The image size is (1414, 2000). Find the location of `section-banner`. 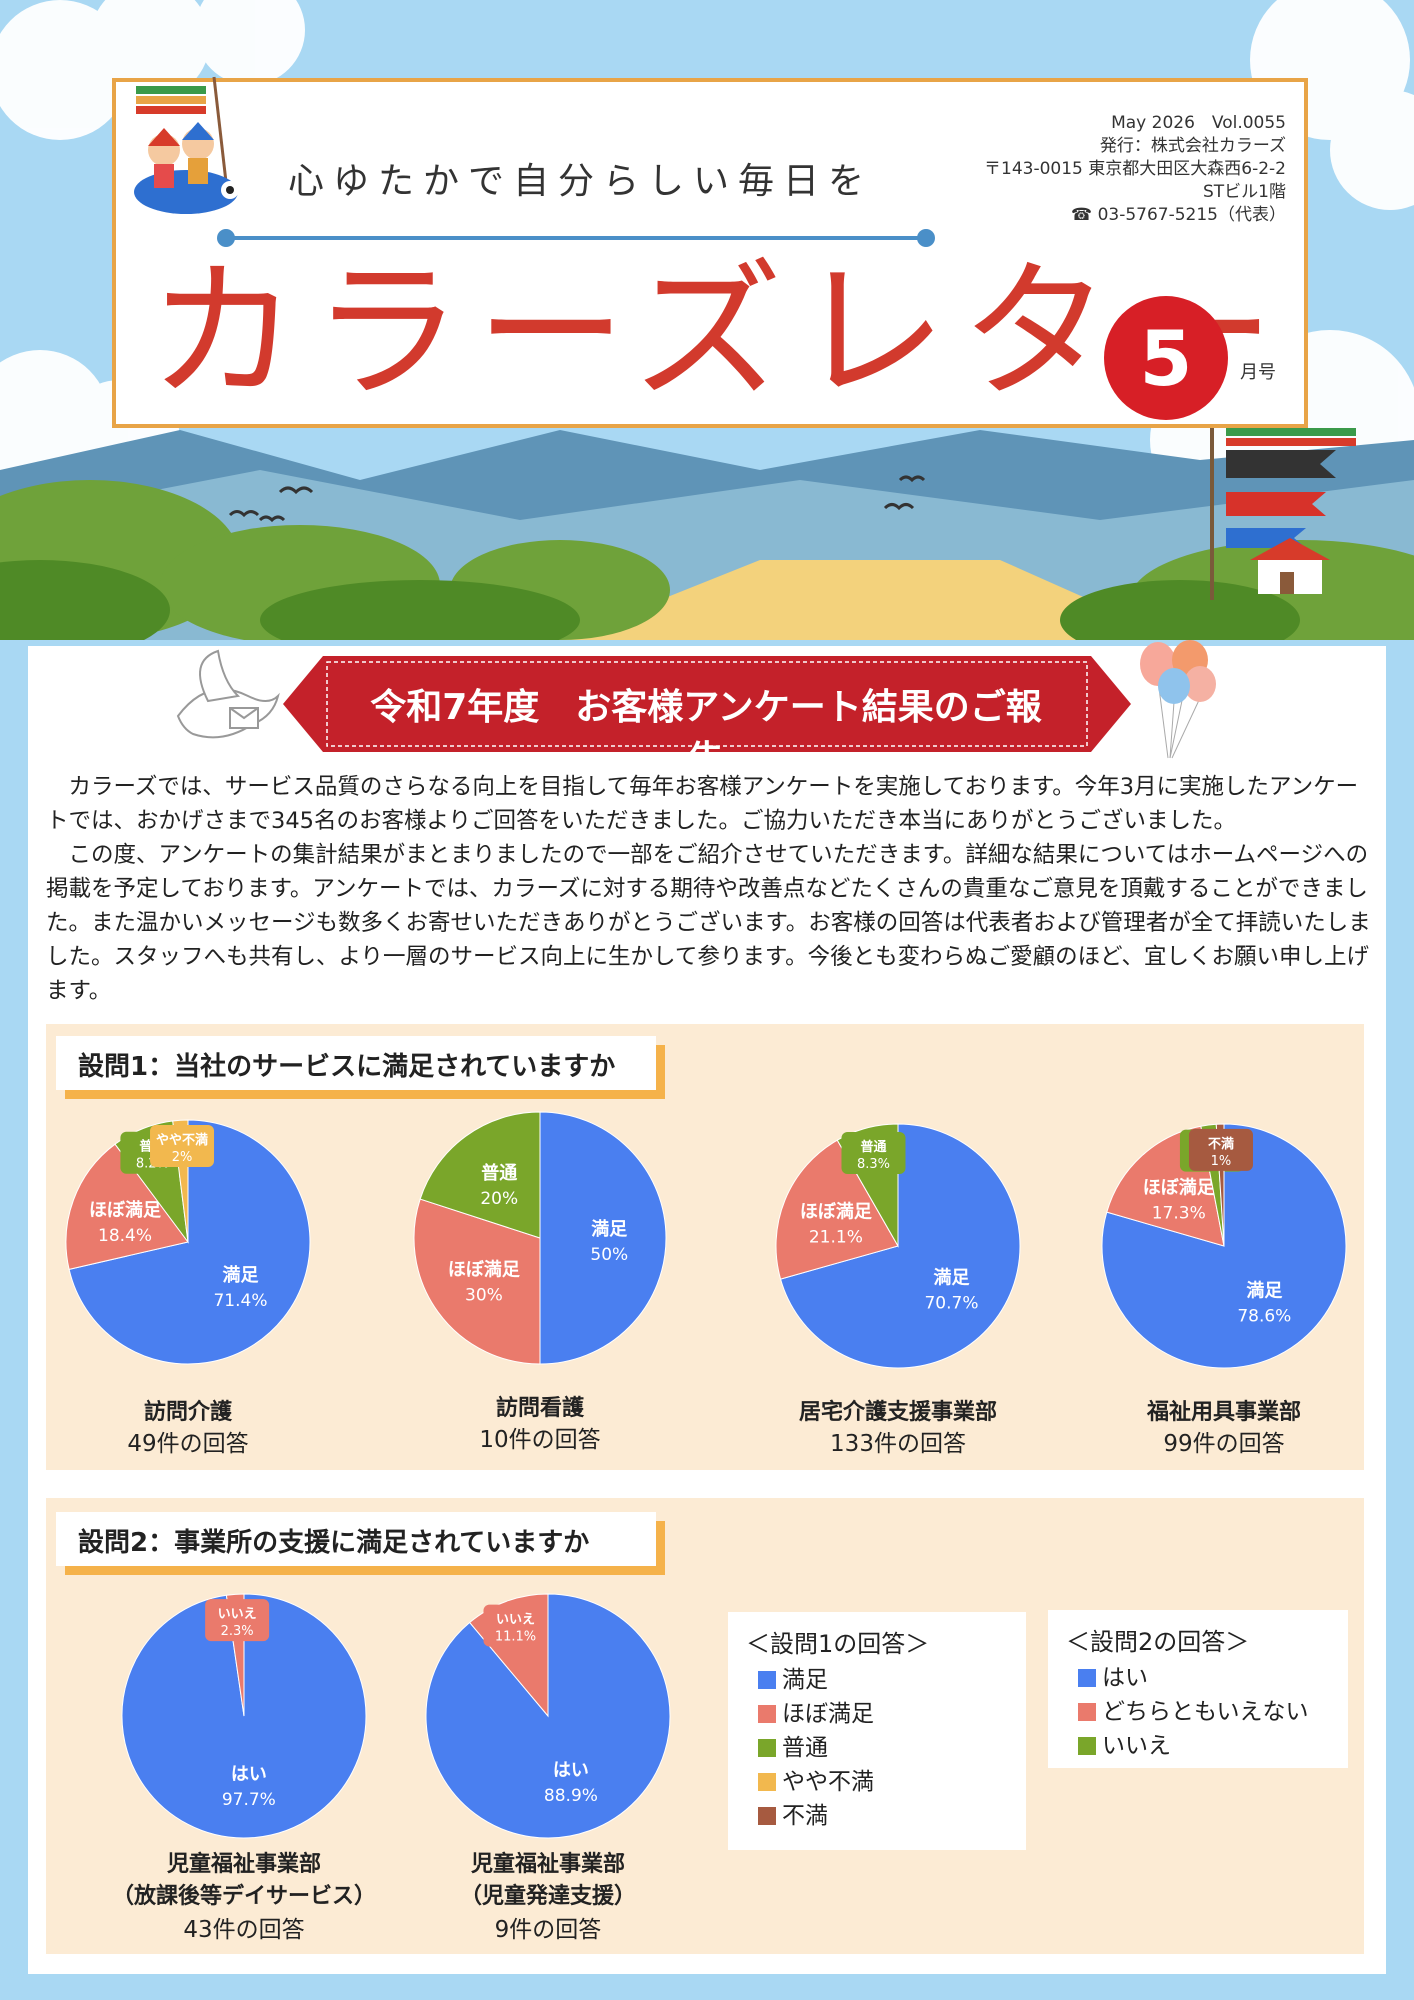

section-banner is located at coordinates (707, 704).